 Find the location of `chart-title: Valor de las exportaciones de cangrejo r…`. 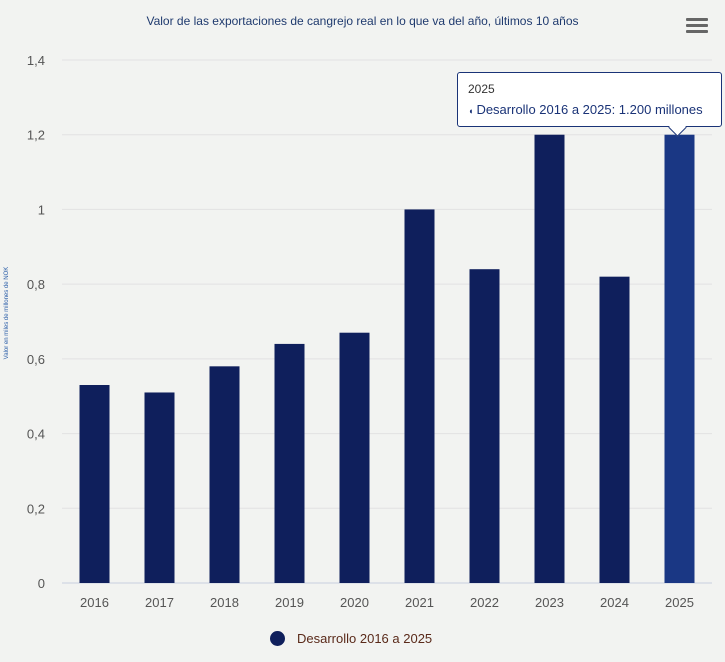

chart-title: Valor de las exportaciones de cangrejo r… is located at coordinates (362, 21).